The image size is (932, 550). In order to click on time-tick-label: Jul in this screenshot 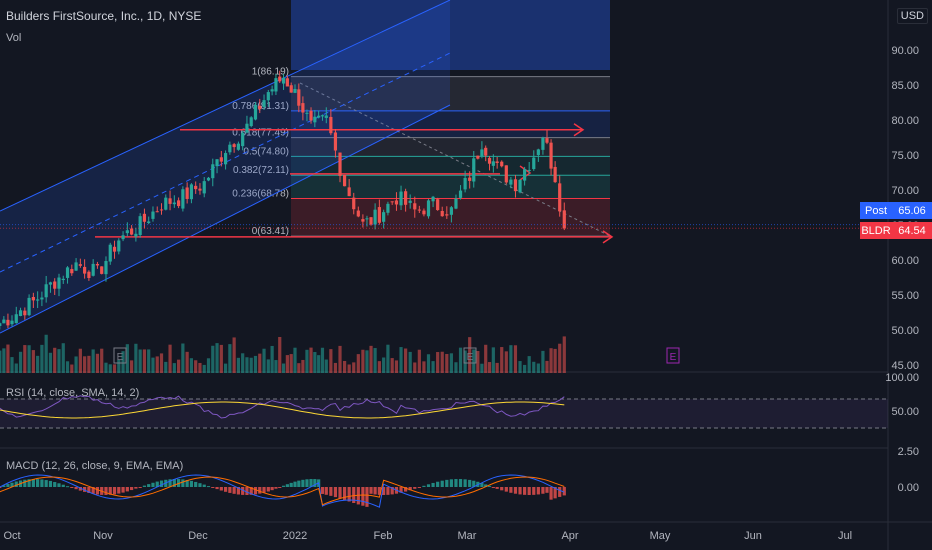, I will do `click(845, 536)`.